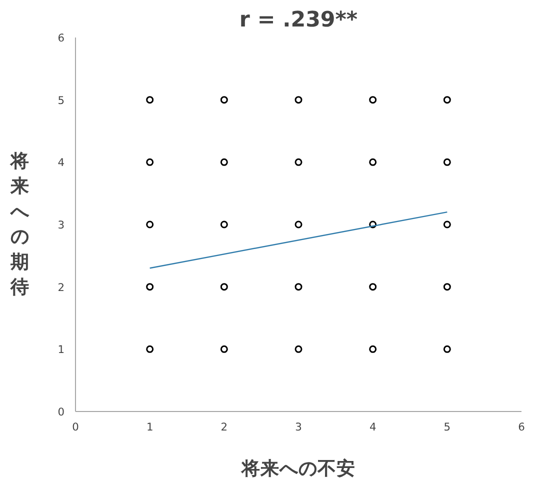 This screenshot has width=551, height=482. What do you see at coordinates (447, 427) in the screenshot?
I see `x-tick-label: 5` at bounding box center [447, 427].